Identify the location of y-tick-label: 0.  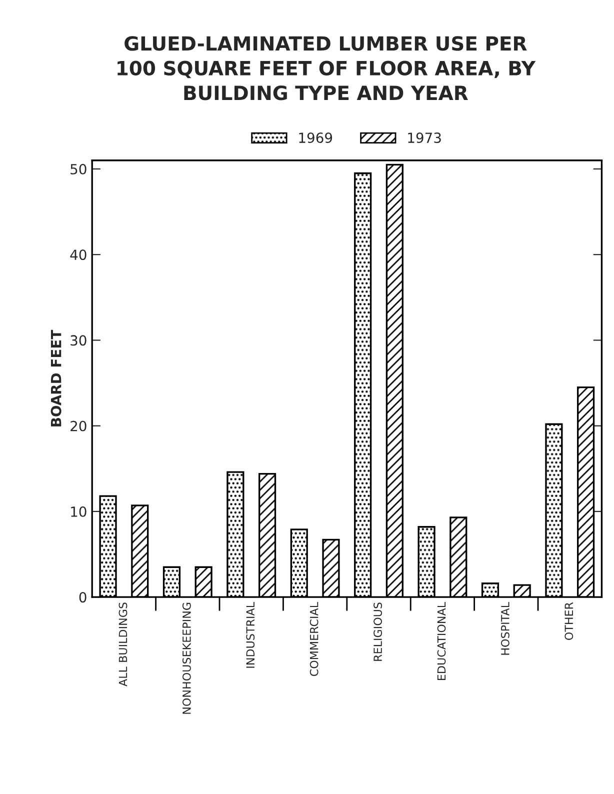
(82, 597).